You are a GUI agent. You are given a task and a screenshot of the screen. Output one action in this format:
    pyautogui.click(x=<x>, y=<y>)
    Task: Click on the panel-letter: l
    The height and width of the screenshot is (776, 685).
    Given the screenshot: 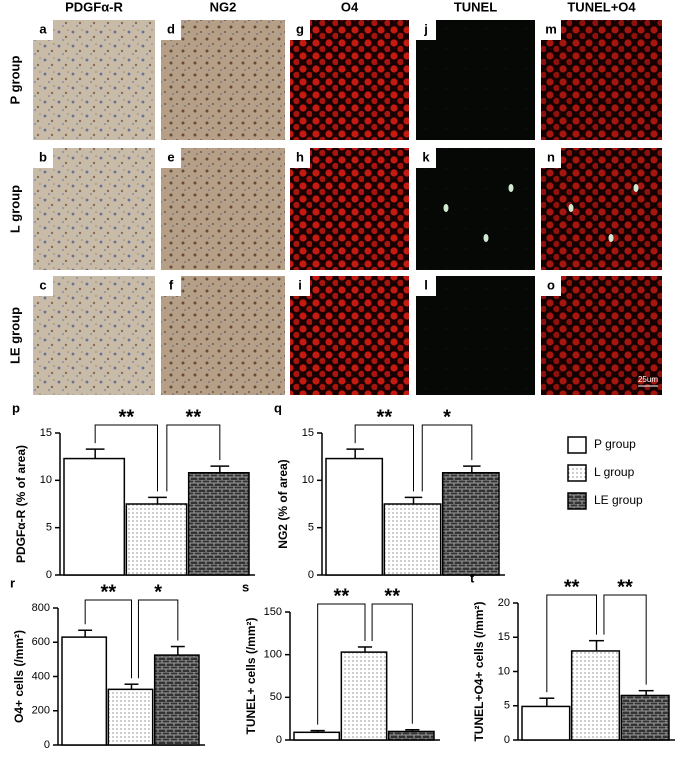 What is the action you would take?
    pyautogui.click(x=426, y=284)
    